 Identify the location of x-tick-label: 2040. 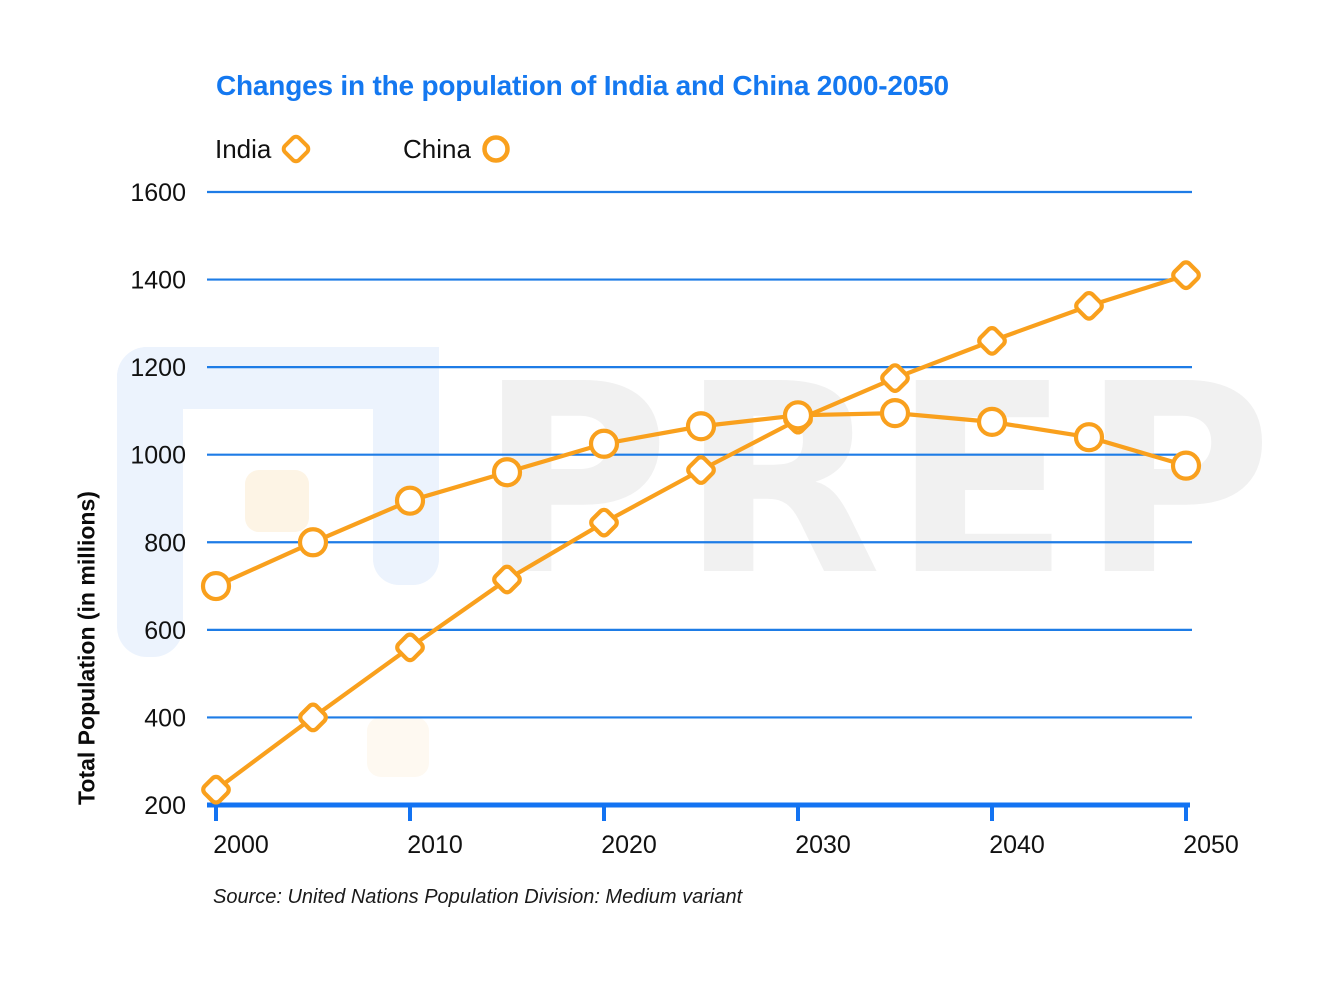
(1017, 845).